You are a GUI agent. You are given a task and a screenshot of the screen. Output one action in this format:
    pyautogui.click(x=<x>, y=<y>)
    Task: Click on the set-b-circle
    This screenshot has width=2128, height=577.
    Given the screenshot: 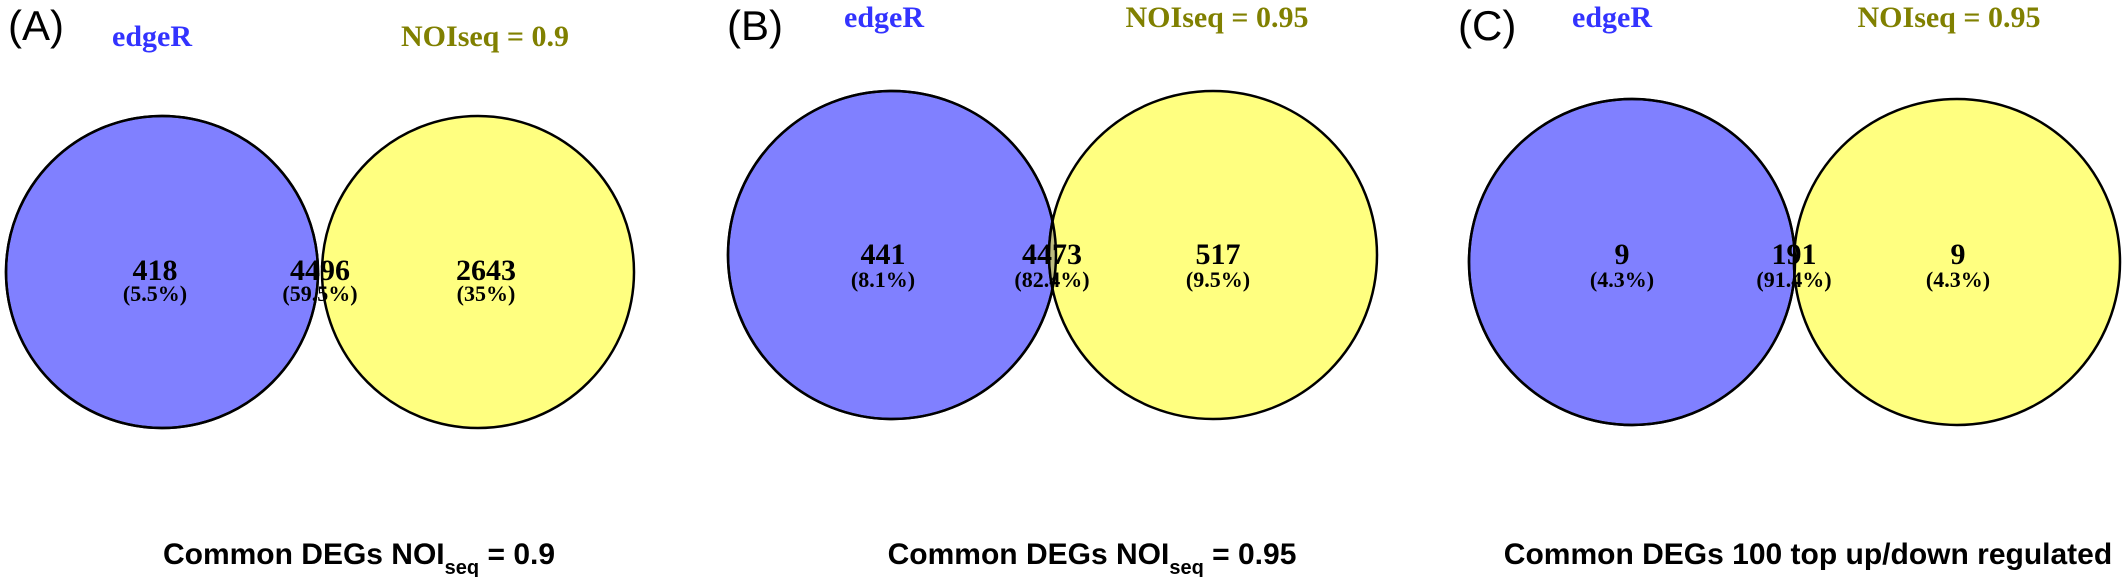 What is the action you would take?
    pyautogui.click(x=478, y=272)
    